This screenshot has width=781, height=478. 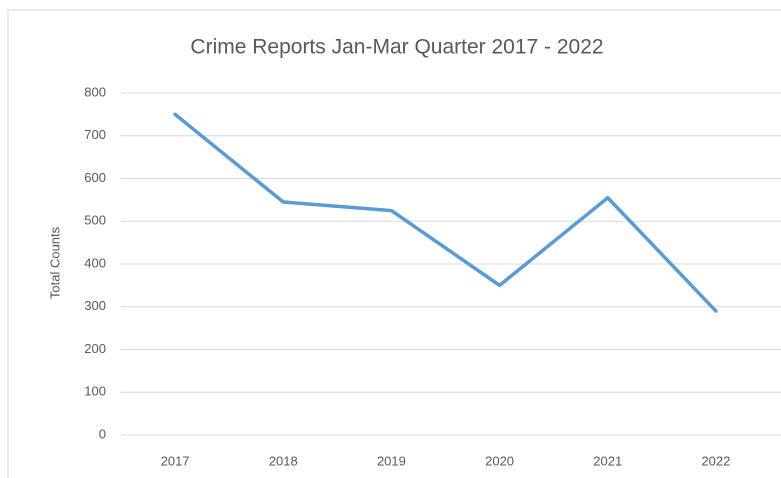 I want to click on y-tick-label: 300, so click(x=95, y=305).